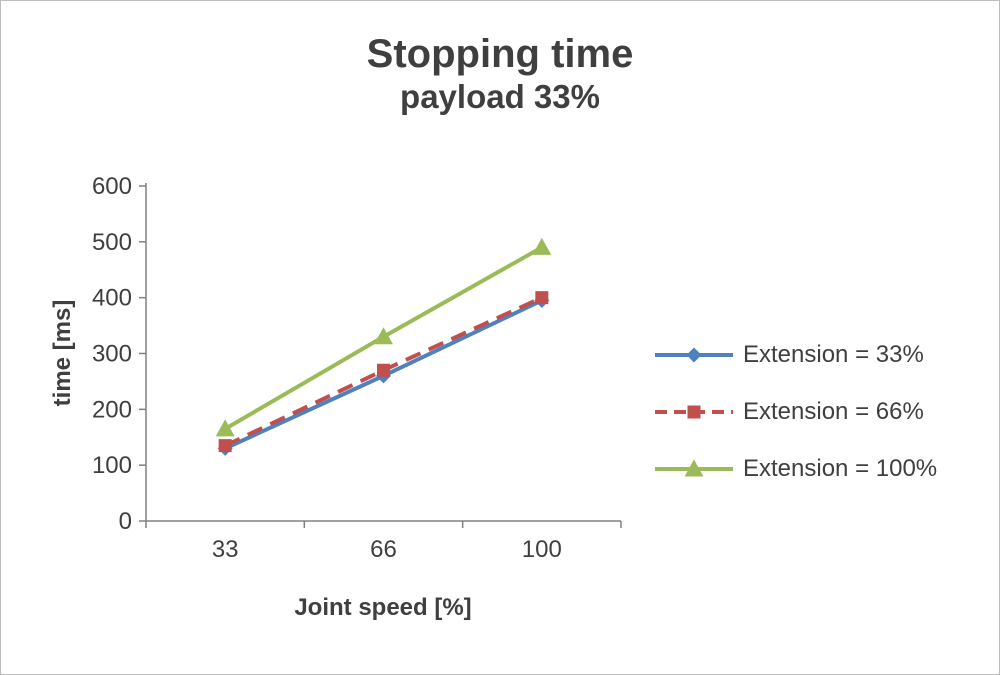  What do you see at coordinates (225, 549) in the screenshot?
I see `x-tick-label: 33` at bounding box center [225, 549].